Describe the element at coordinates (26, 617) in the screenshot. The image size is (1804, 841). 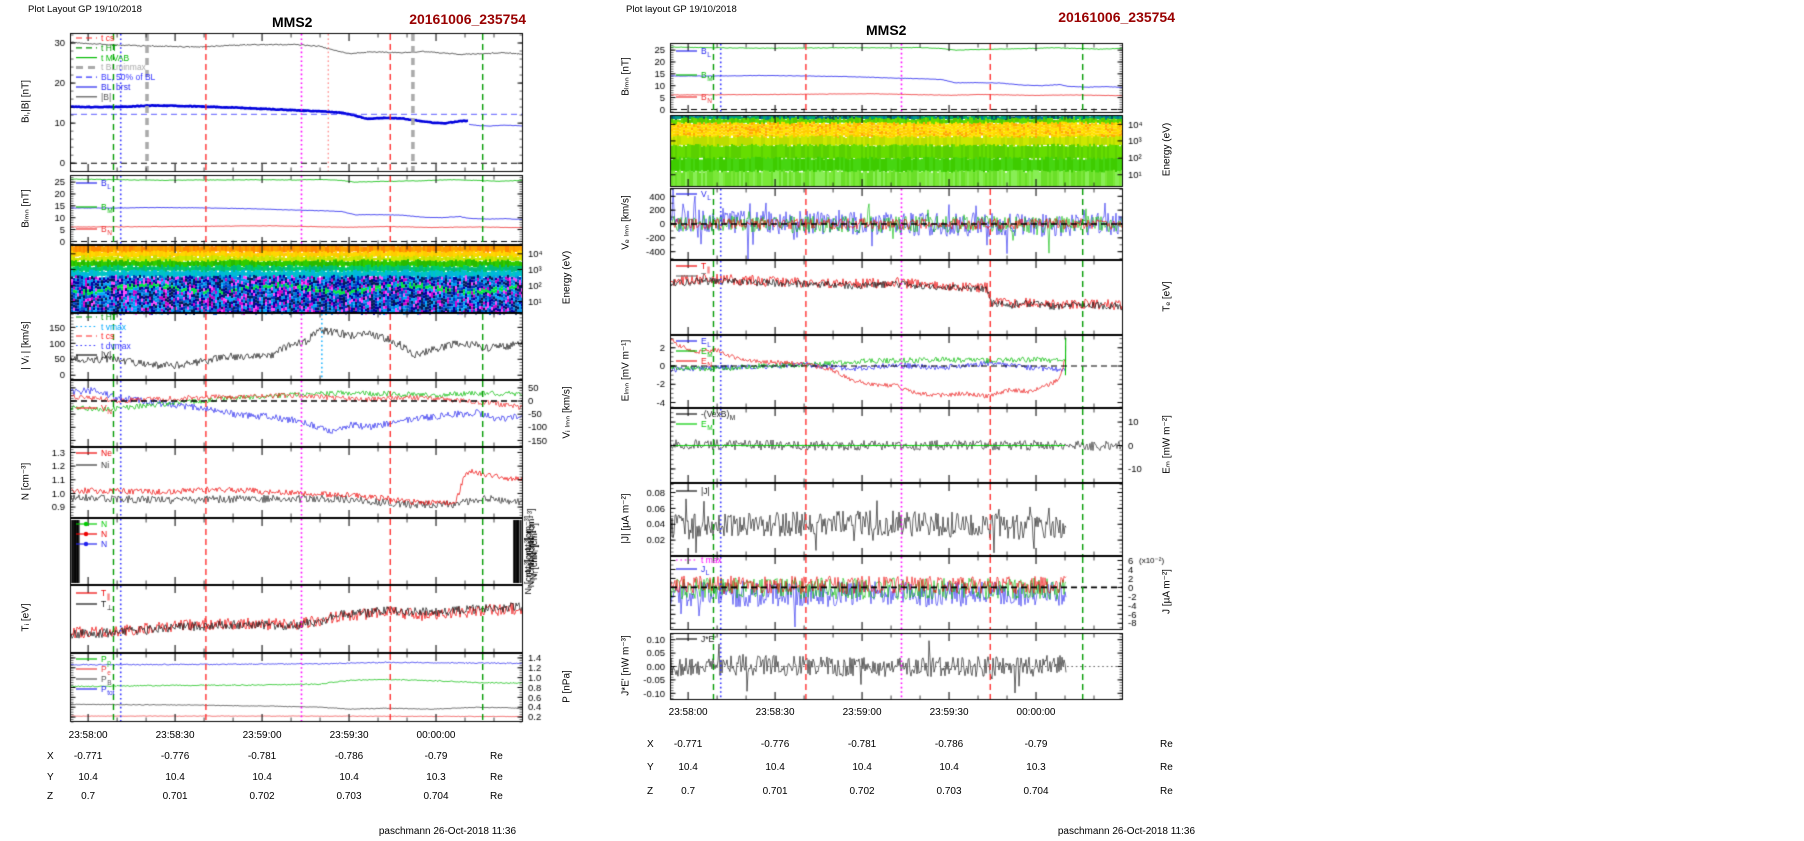
I see `ylabel-l8: Tᵢ [eV]` at that location.